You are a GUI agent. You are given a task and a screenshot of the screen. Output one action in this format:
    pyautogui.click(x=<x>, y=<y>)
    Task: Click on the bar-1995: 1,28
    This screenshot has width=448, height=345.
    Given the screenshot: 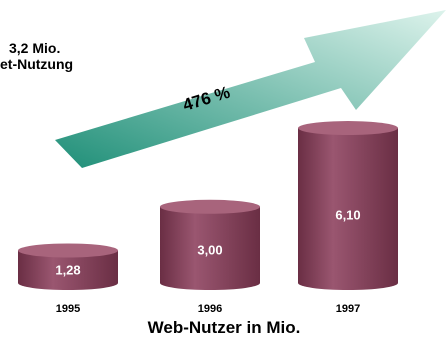 What is the action you would take?
    pyautogui.click(x=68, y=266)
    